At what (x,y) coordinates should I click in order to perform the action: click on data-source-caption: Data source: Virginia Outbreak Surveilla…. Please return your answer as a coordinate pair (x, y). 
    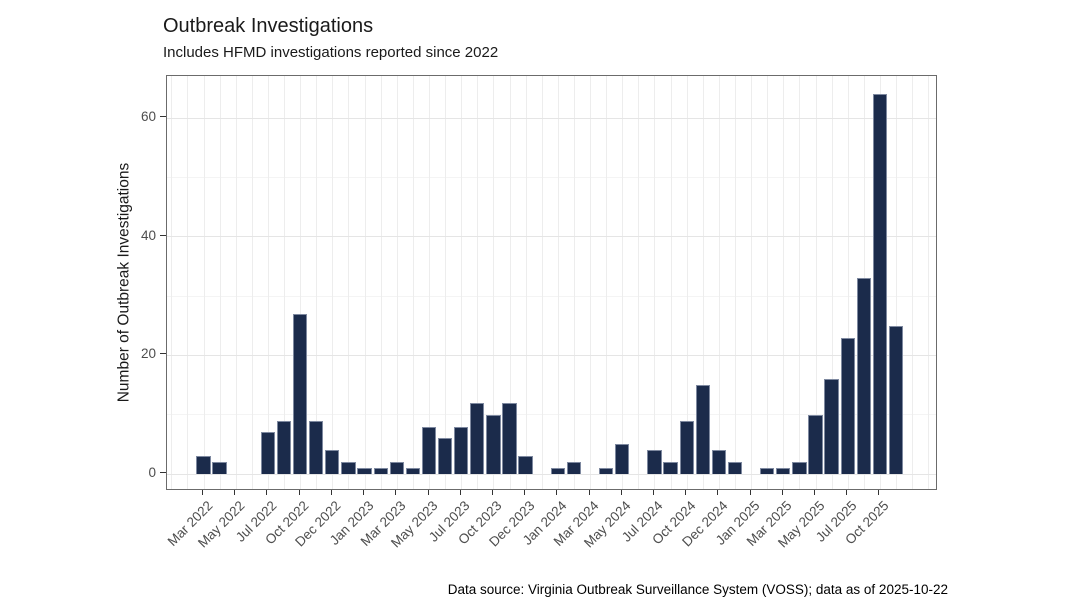
    Looking at the image, I should click on (697, 589).